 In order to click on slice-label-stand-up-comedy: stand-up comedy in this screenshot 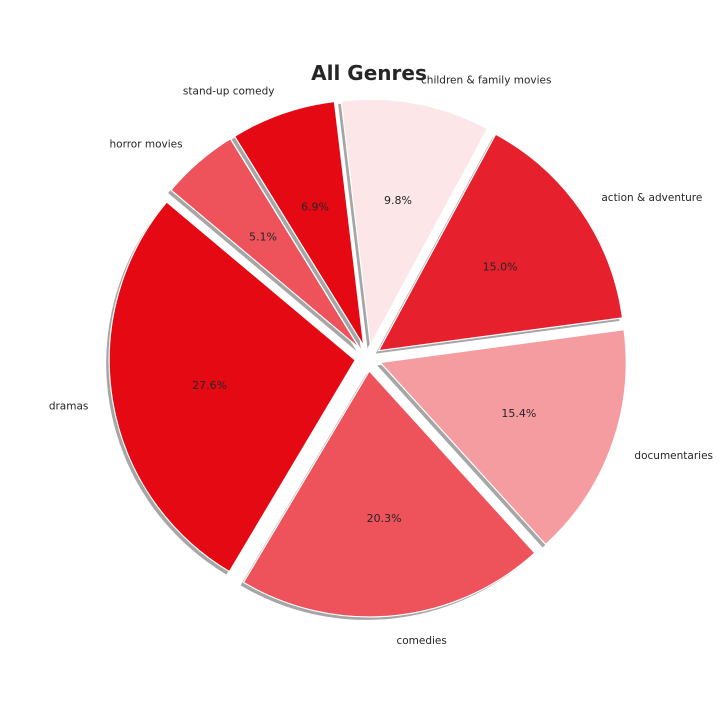, I will do `click(229, 91)`.